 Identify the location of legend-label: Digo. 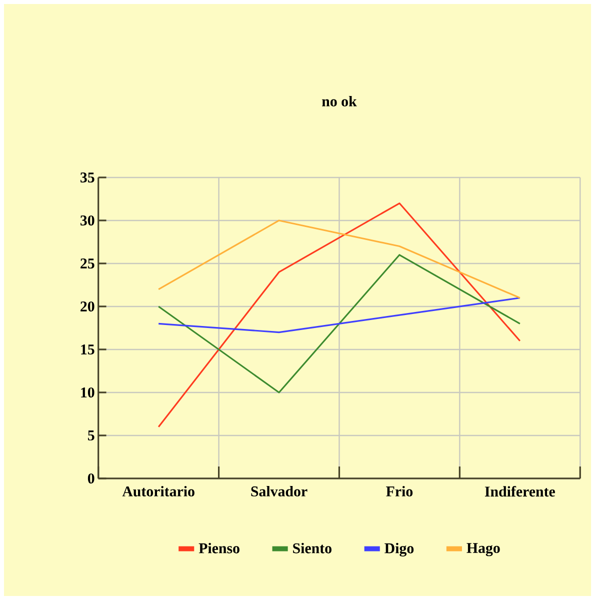
(399, 549).